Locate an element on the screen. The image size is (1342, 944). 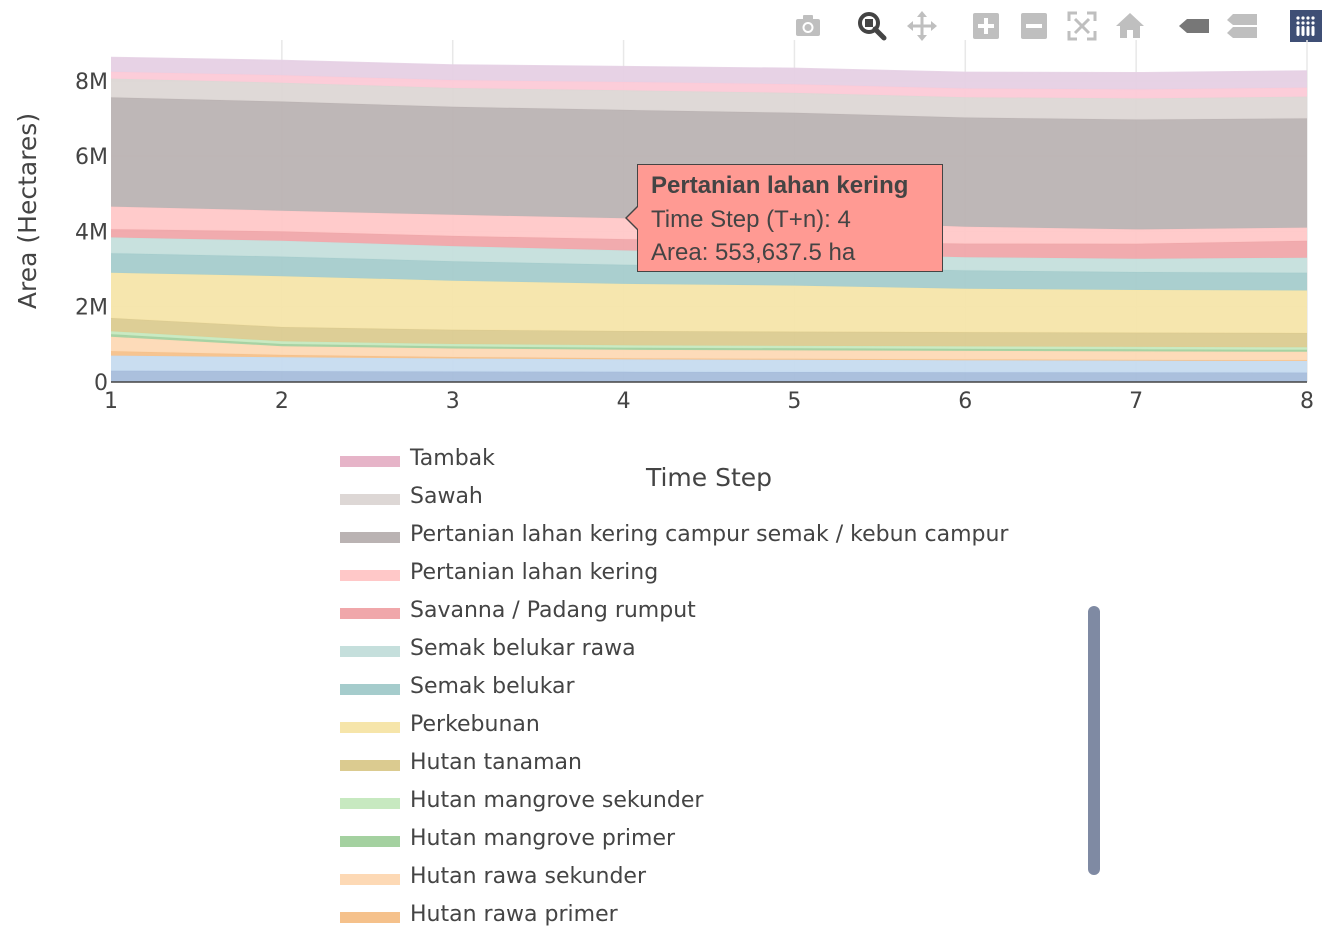
legend-label: Tambak is located at coordinates (452, 458).